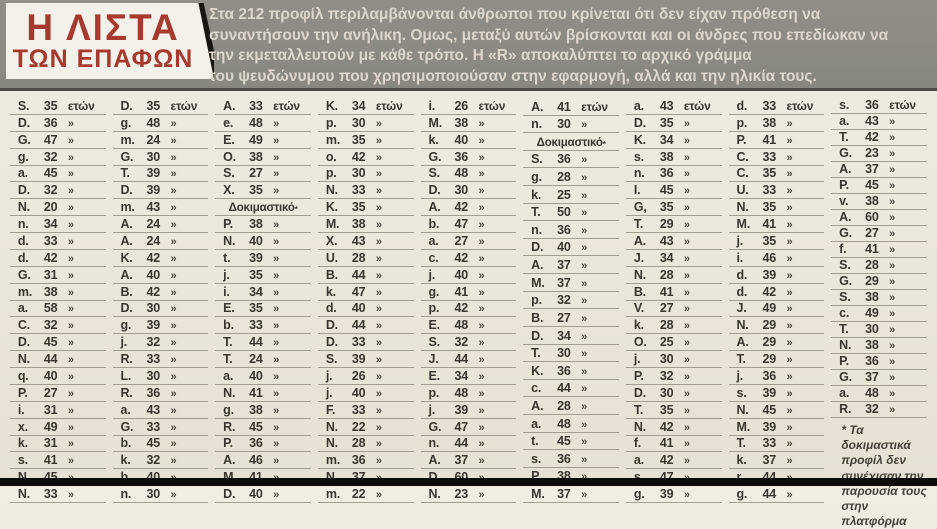 This screenshot has height=529, width=937. What do you see at coordinates (571, 107) in the screenshot?
I see `list-item: A. 41 ετών` at bounding box center [571, 107].